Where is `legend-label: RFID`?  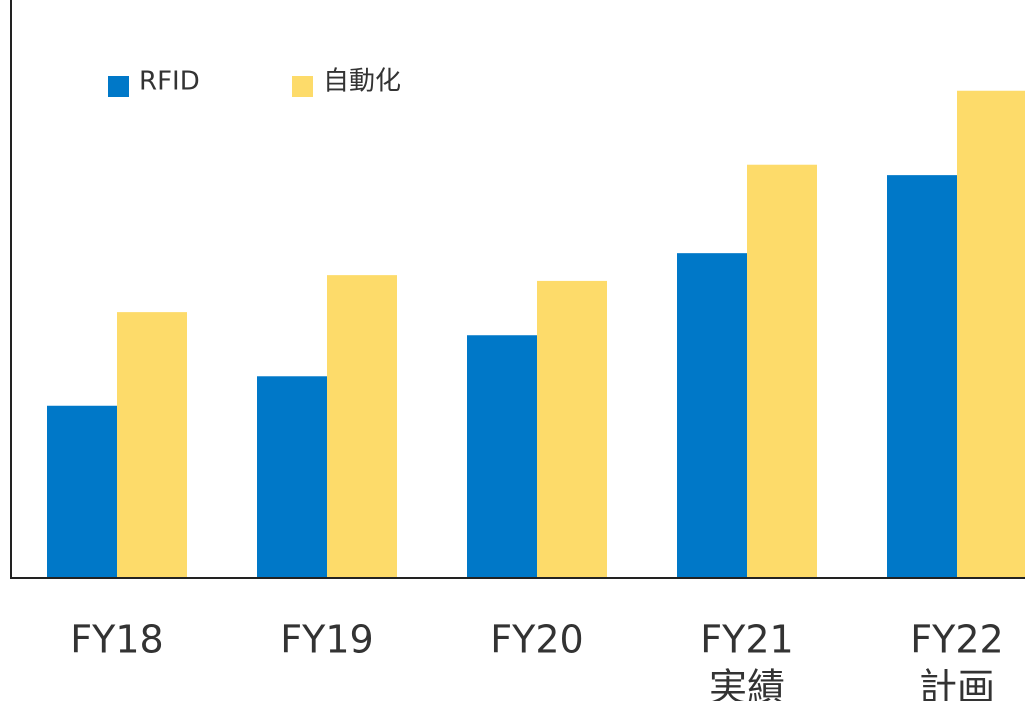 legend-label: RFID is located at coordinates (169, 82).